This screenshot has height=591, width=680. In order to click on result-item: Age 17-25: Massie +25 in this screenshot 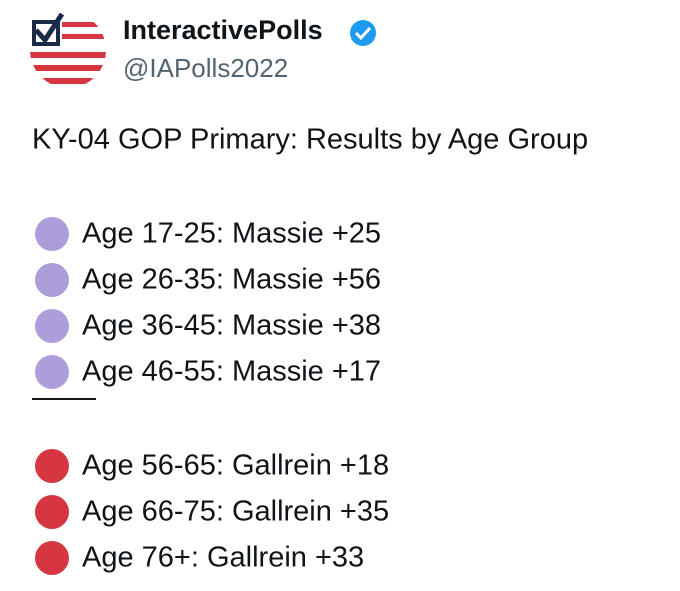, I will do `click(231, 234)`.